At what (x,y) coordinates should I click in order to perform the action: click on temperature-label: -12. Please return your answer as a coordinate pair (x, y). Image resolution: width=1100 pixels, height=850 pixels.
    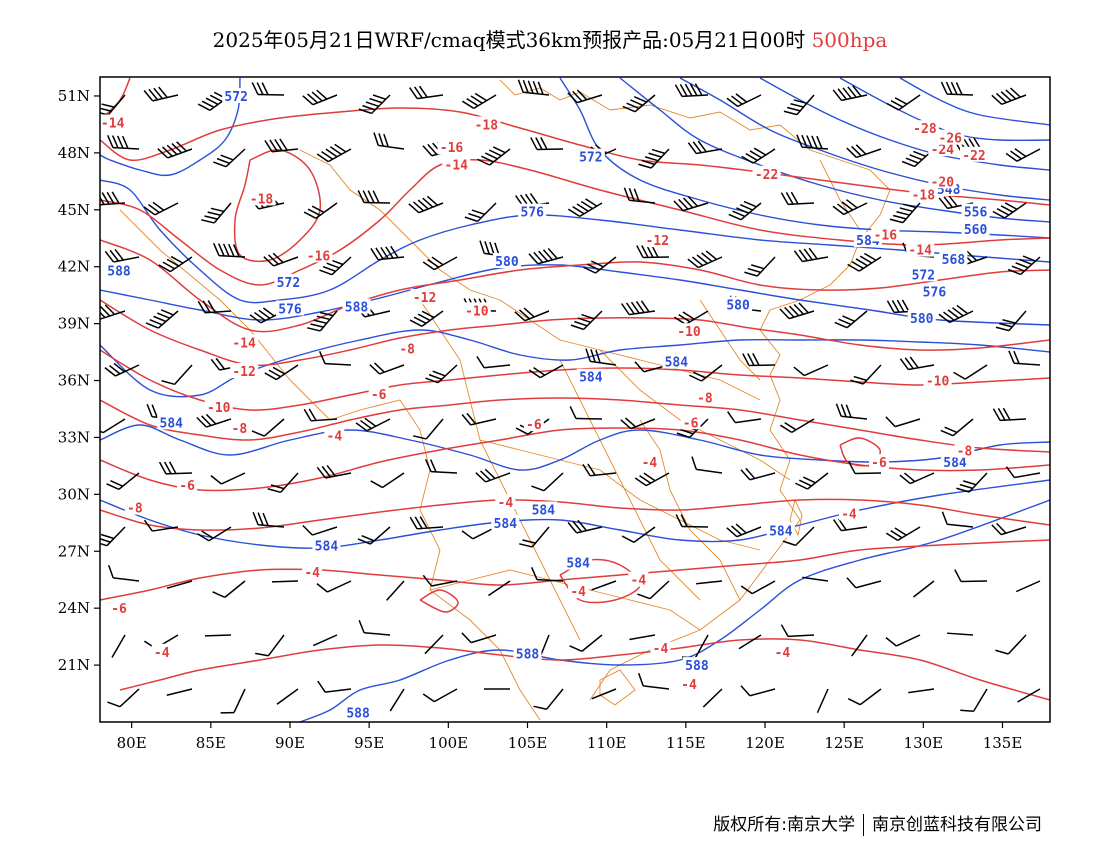
    Looking at the image, I should click on (424, 298).